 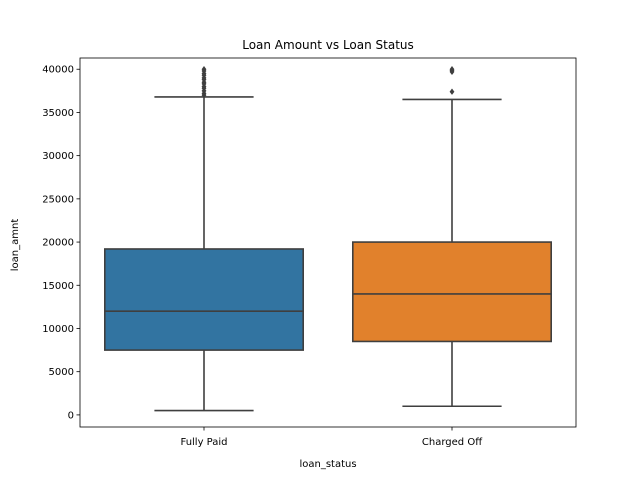 I want to click on y-tick-label: 5000, so click(x=61, y=372).